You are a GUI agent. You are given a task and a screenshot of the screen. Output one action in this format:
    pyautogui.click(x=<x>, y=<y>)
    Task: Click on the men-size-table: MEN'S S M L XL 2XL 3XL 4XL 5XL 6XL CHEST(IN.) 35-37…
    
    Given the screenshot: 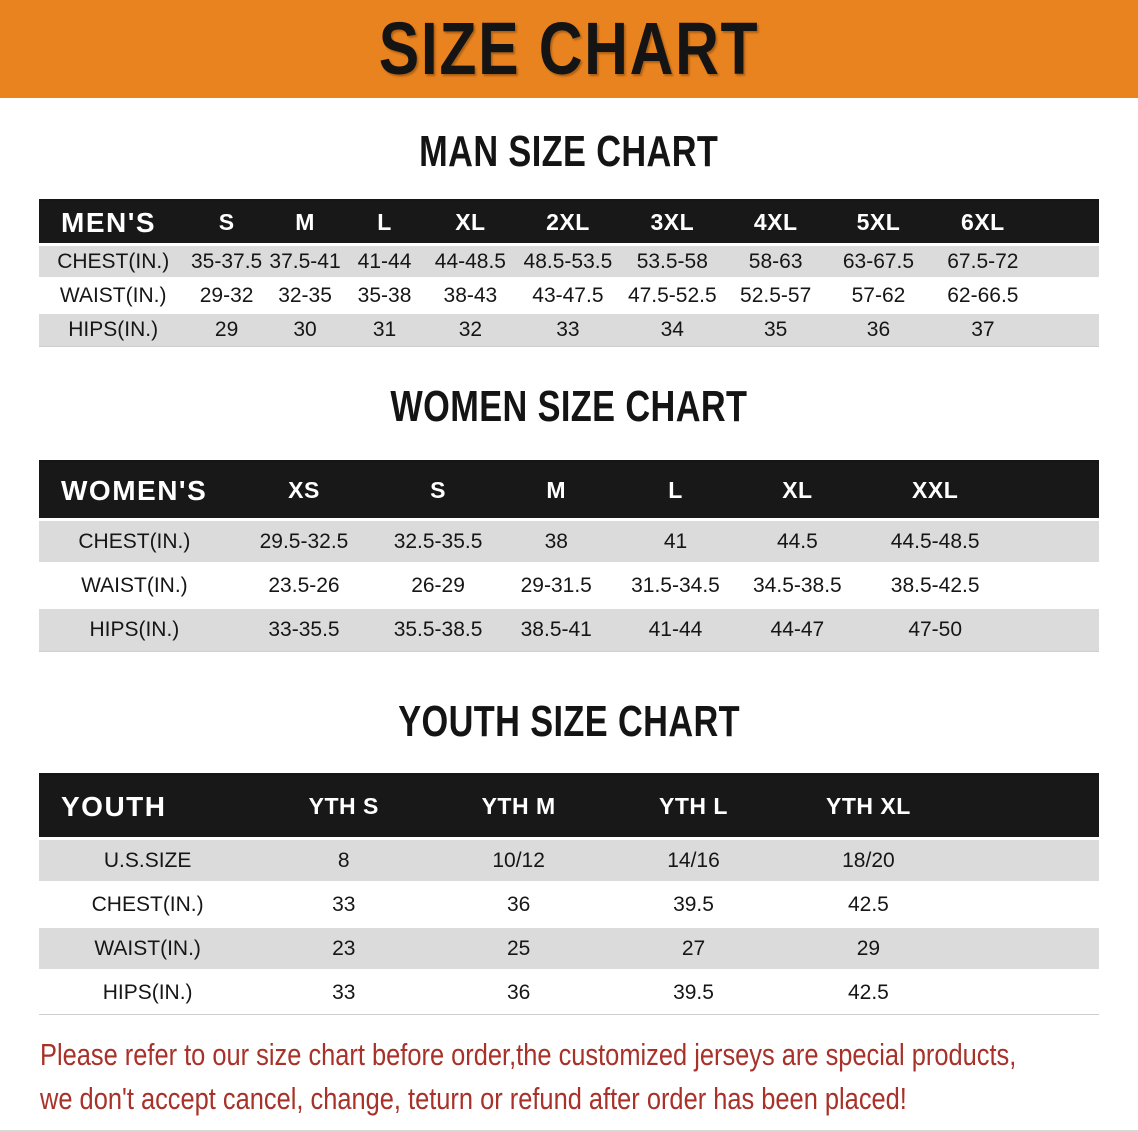 What is the action you would take?
    pyautogui.click(x=569, y=273)
    